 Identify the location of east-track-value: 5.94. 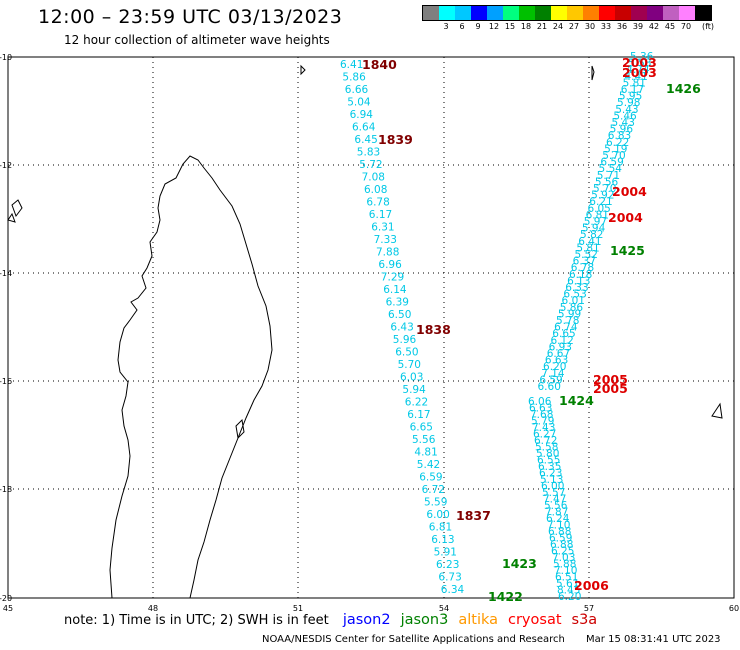
(594, 229).